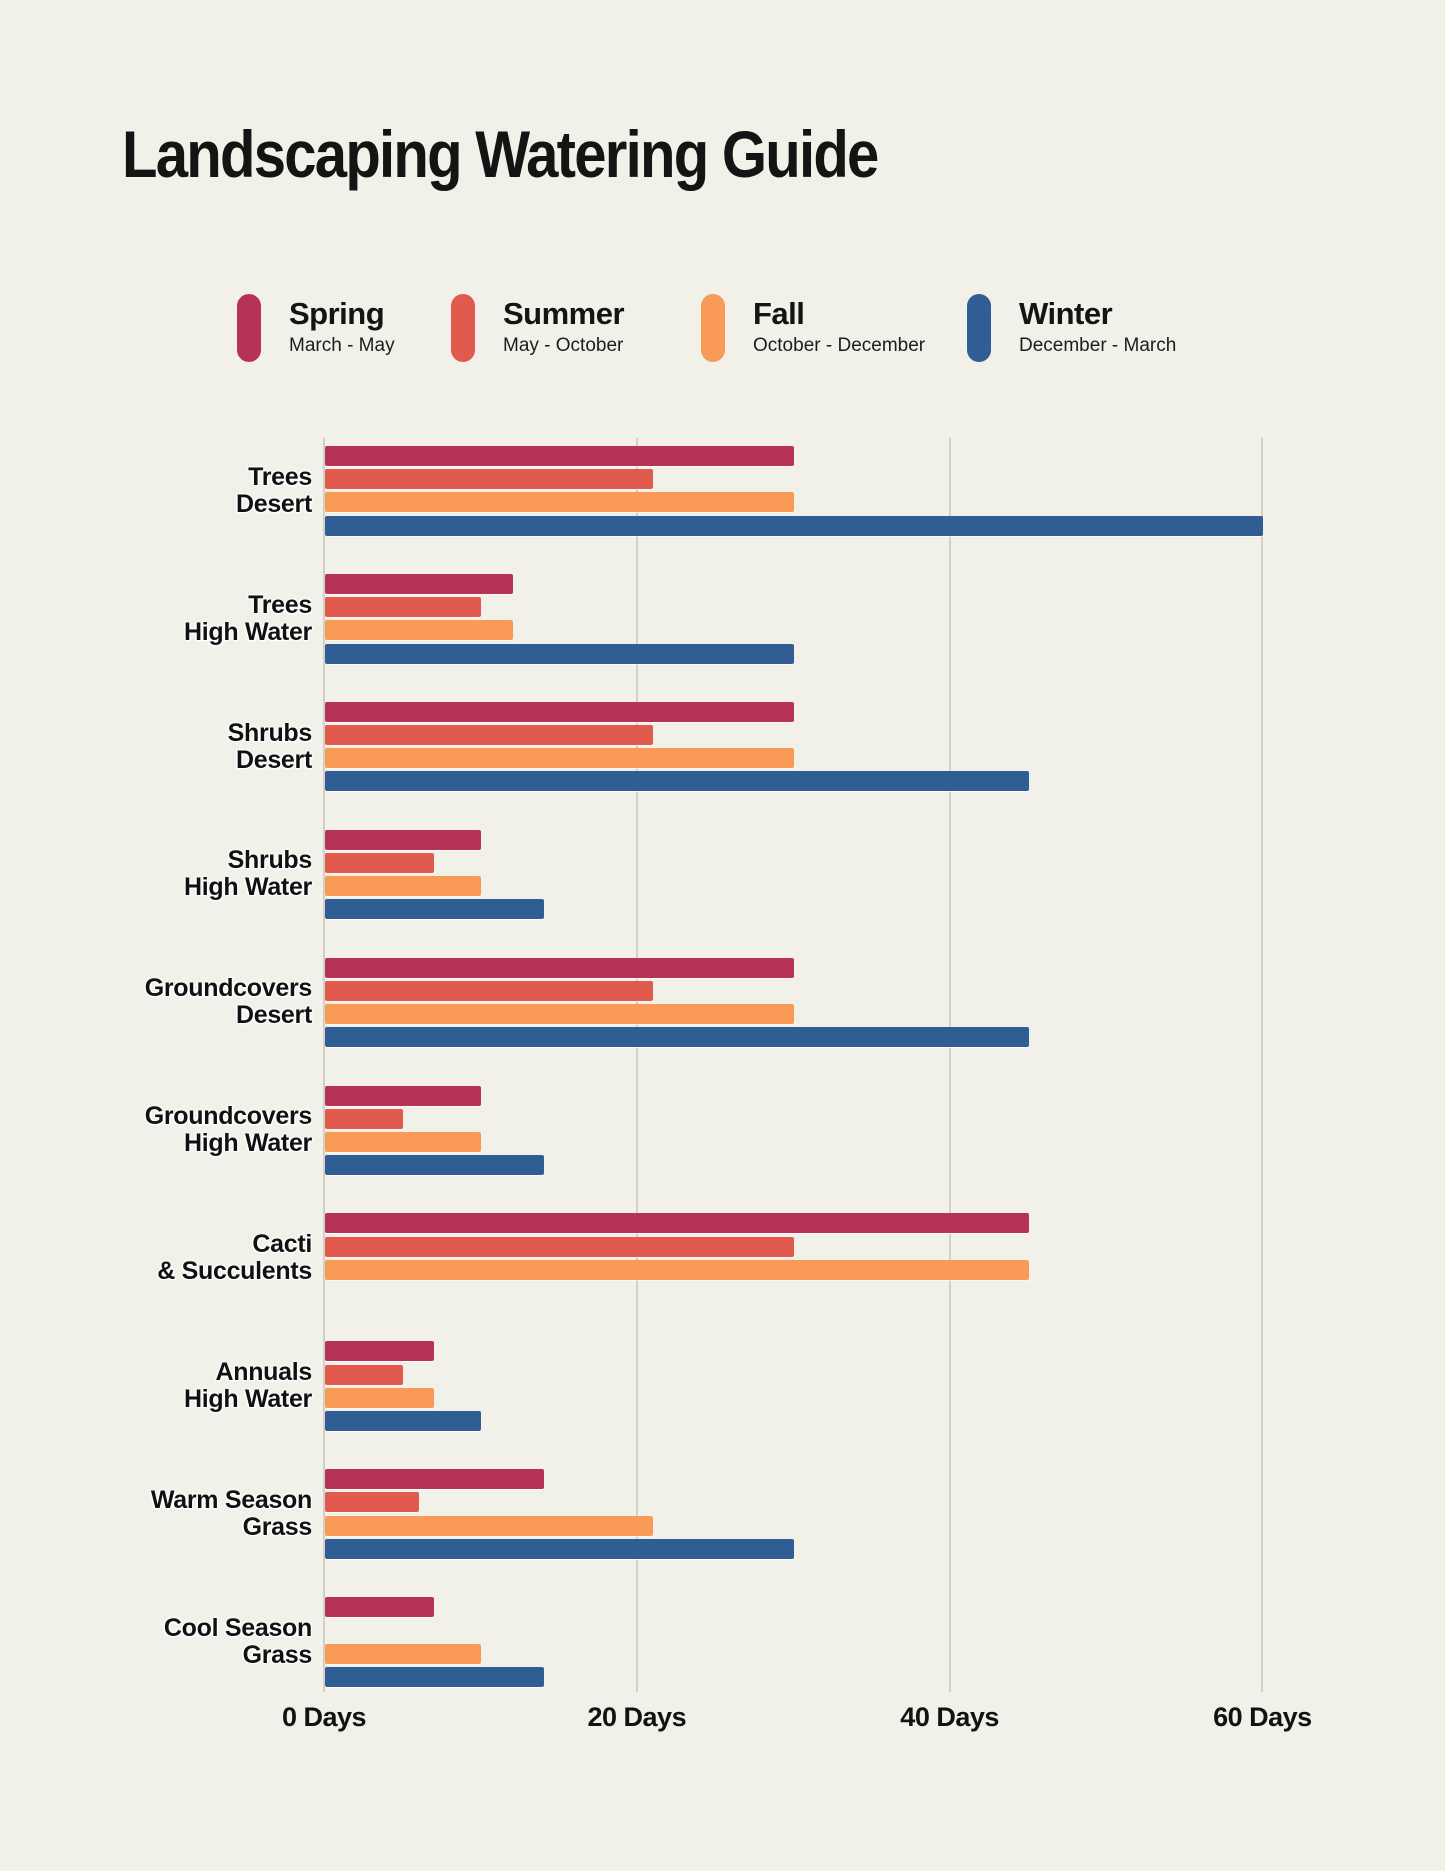 This screenshot has width=1445, height=1871. Describe the element at coordinates (839, 325) in the screenshot. I see `legend-text: Fall October - December` at that location.